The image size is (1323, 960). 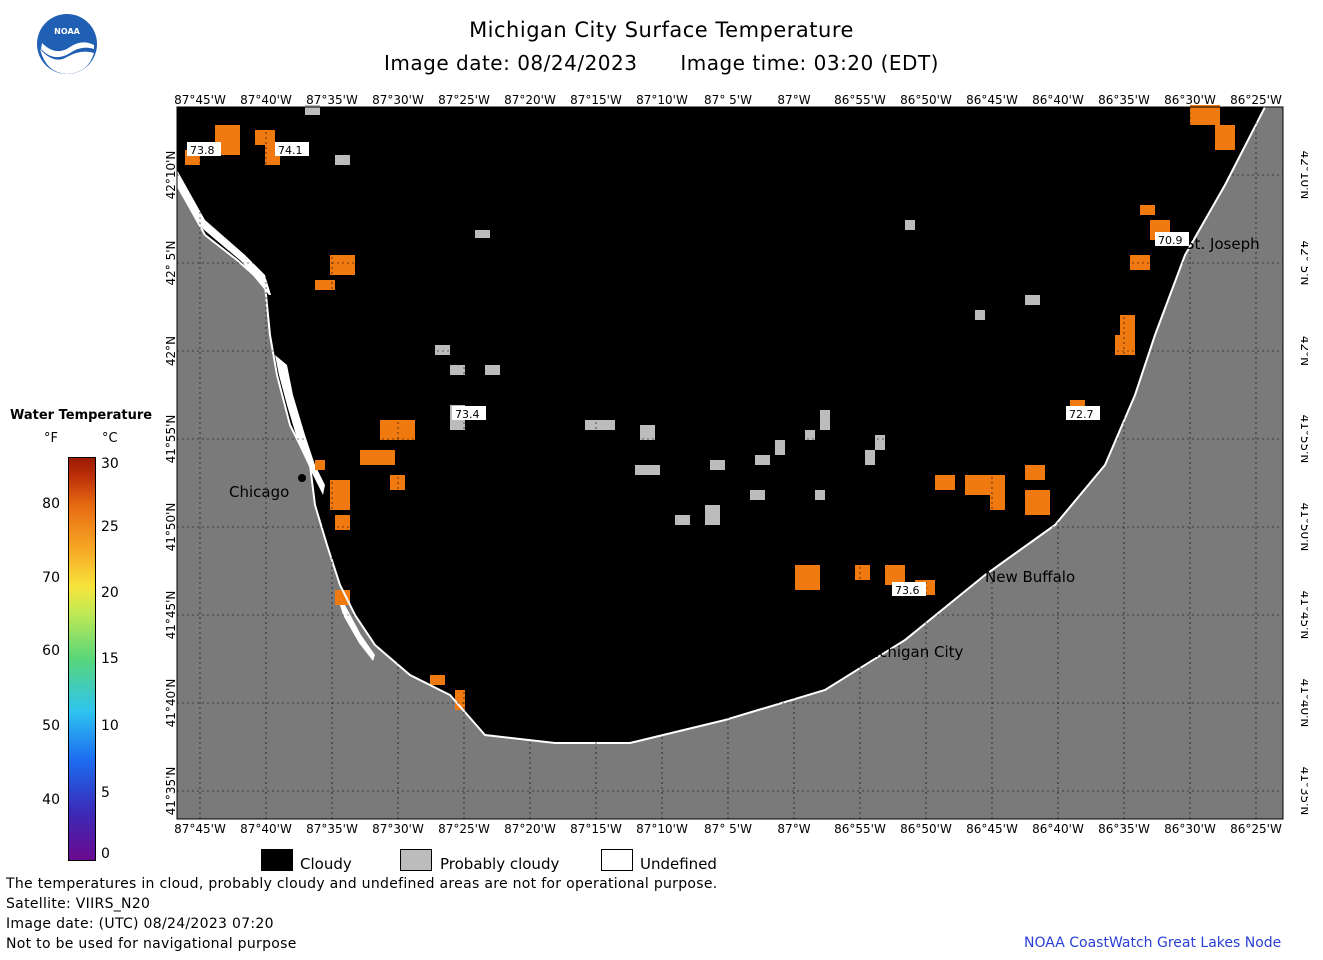 I want to click on image-date: Image date: 08/24/2023, so click(x=511, y=63).